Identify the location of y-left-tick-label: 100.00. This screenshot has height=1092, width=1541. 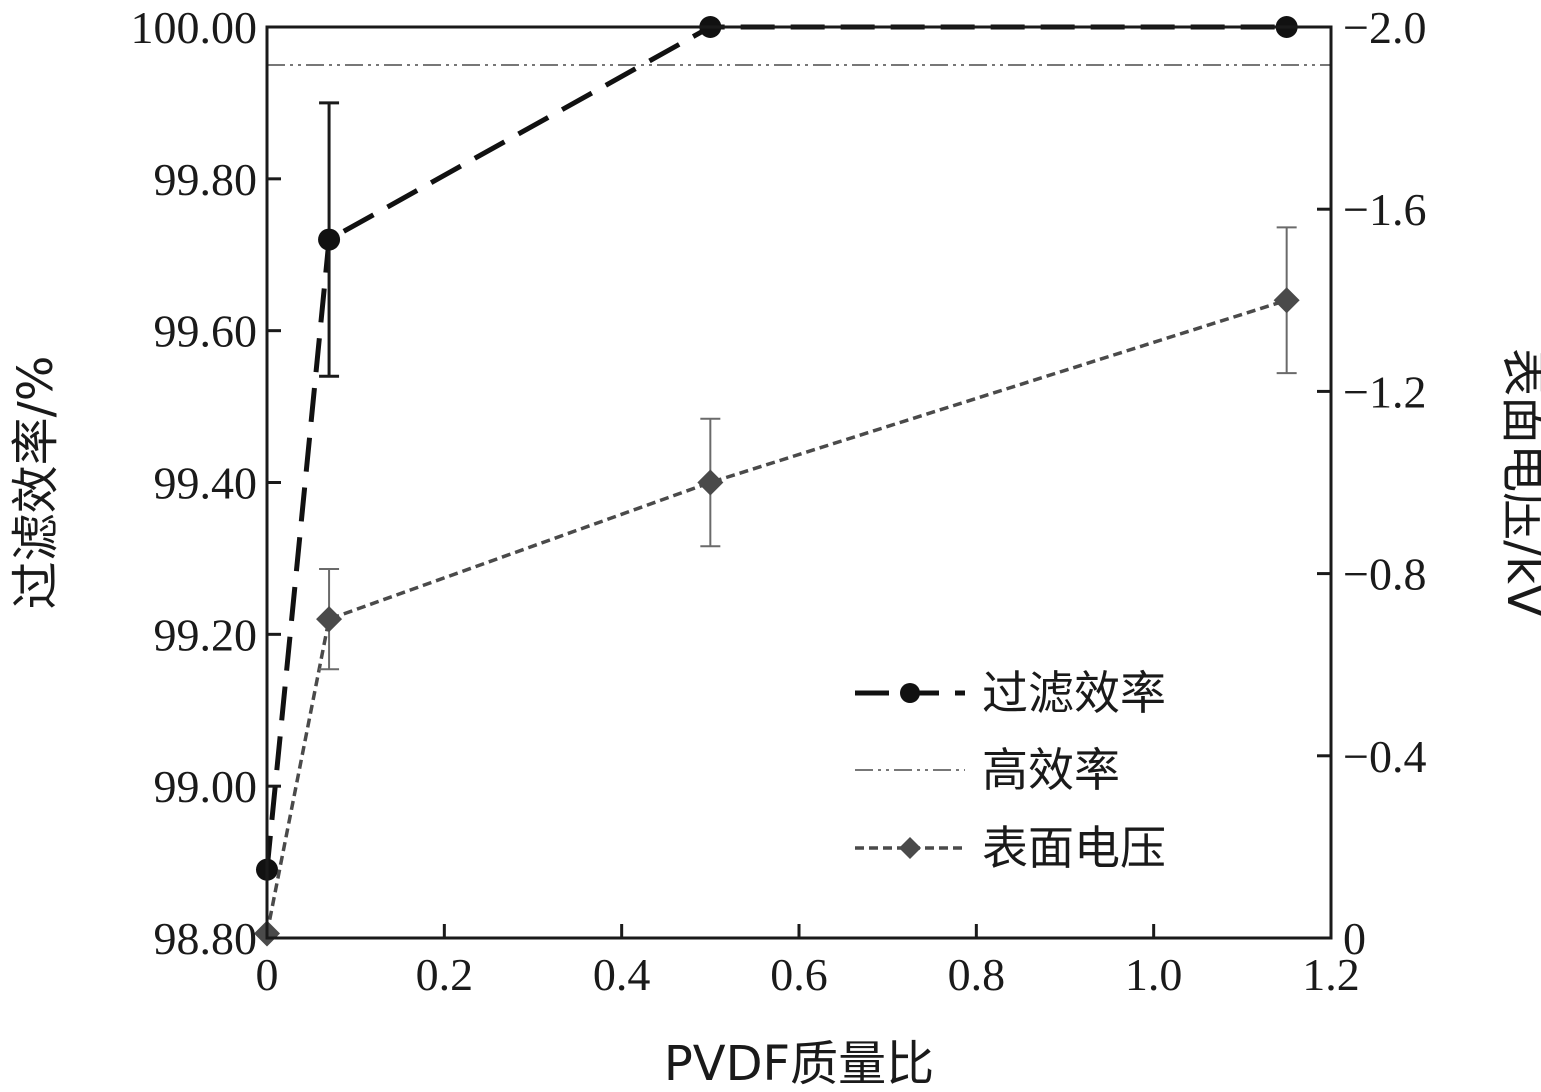
(194, 27).